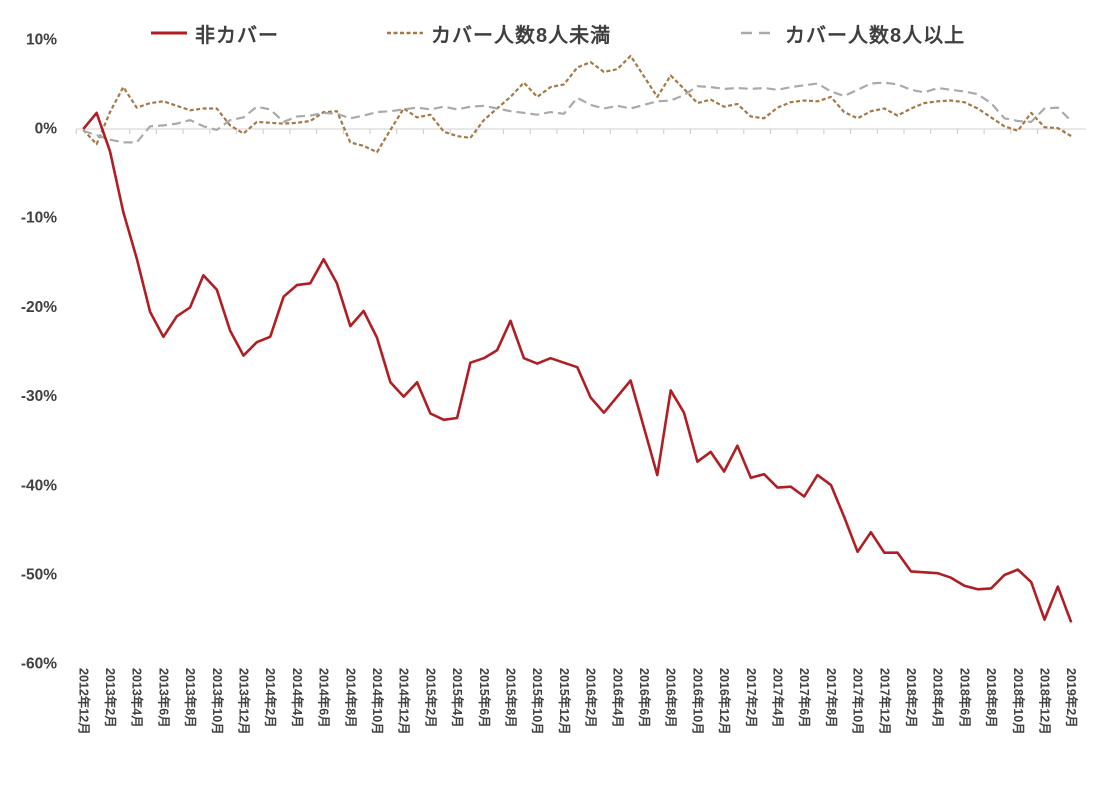  I want to click on x-tick-label: 2013年2月, so click(110, 698).